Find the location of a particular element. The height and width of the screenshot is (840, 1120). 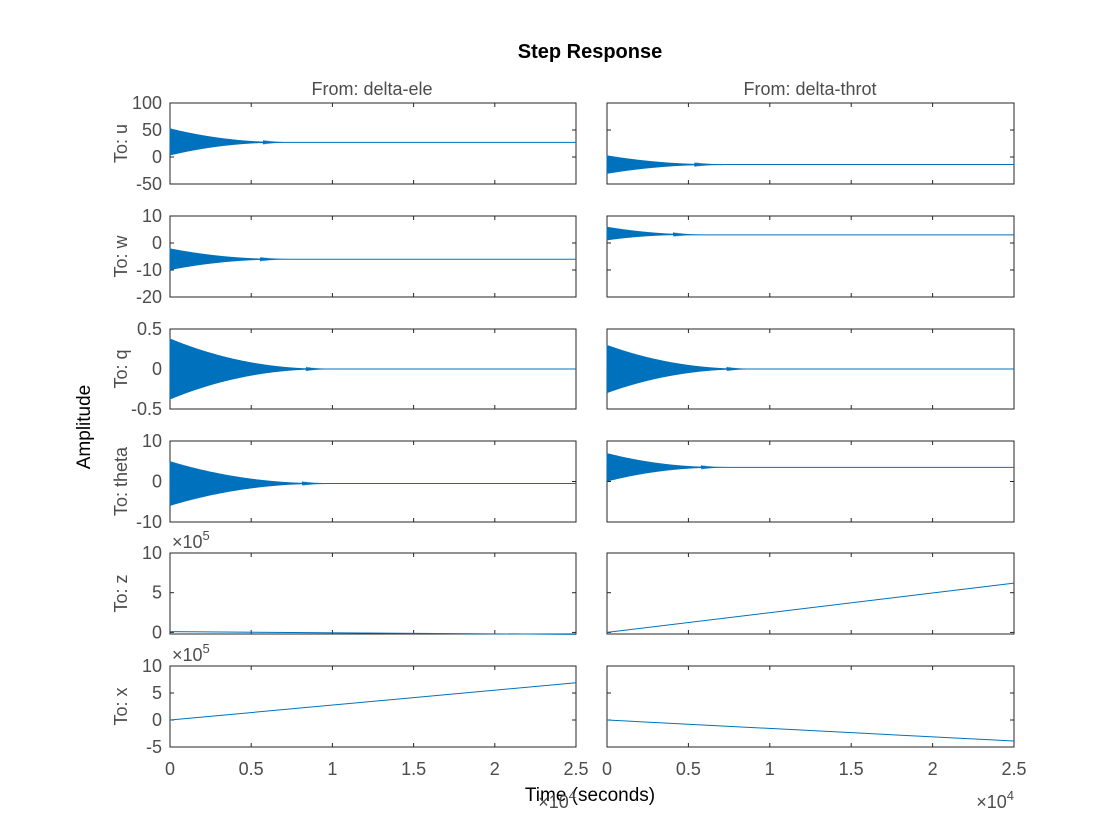

output-label-z: To: z is located at coordinates (121, 593).